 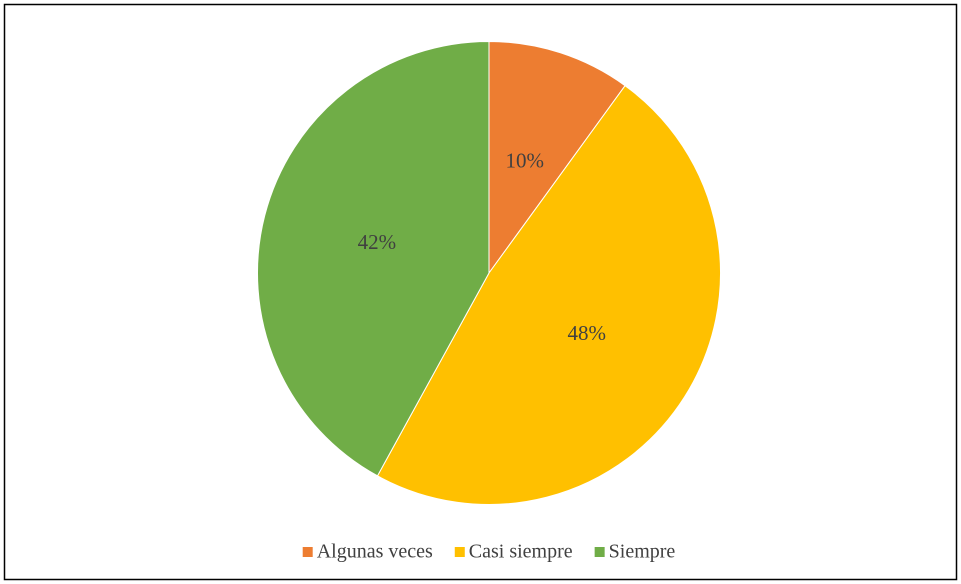 What do you see at coordinates (375, 552) in the screenshot?
I see `legend-label: Algunas veces` at bounding box center [375, 552].